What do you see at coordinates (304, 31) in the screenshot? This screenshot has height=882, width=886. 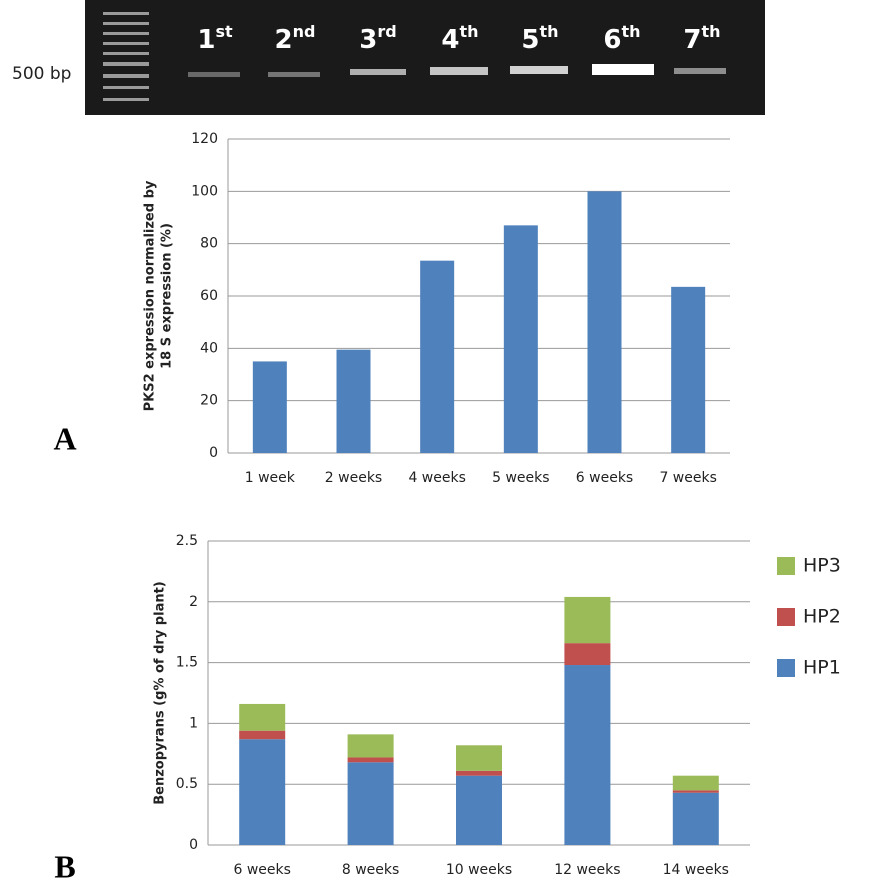 I see `lane-suffix: nd` at bounding box center [304, 31].